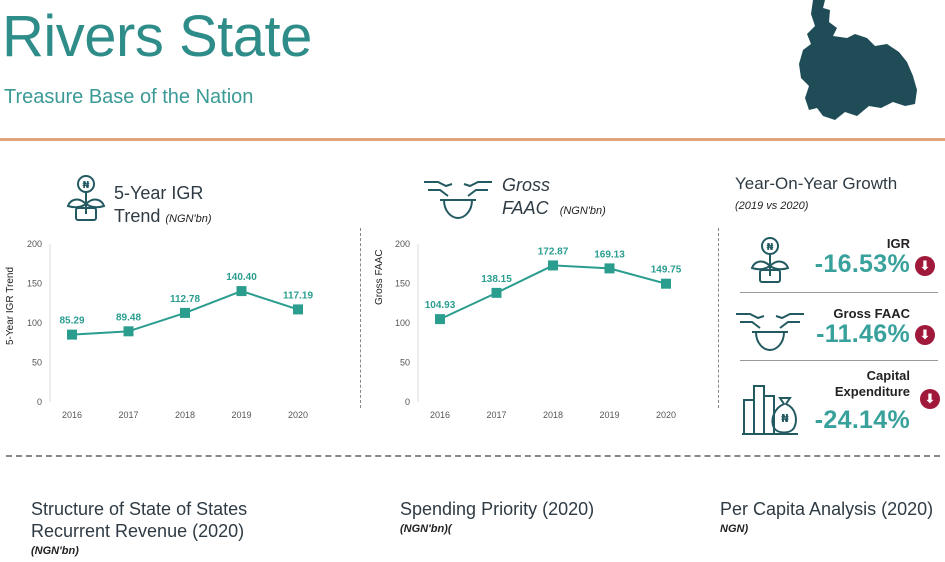 The height and width of the screenshot is (562, 945). Describe the element at coordinates (157, 36) in the screenshot. I see `page-title: Rivers State` at that location.